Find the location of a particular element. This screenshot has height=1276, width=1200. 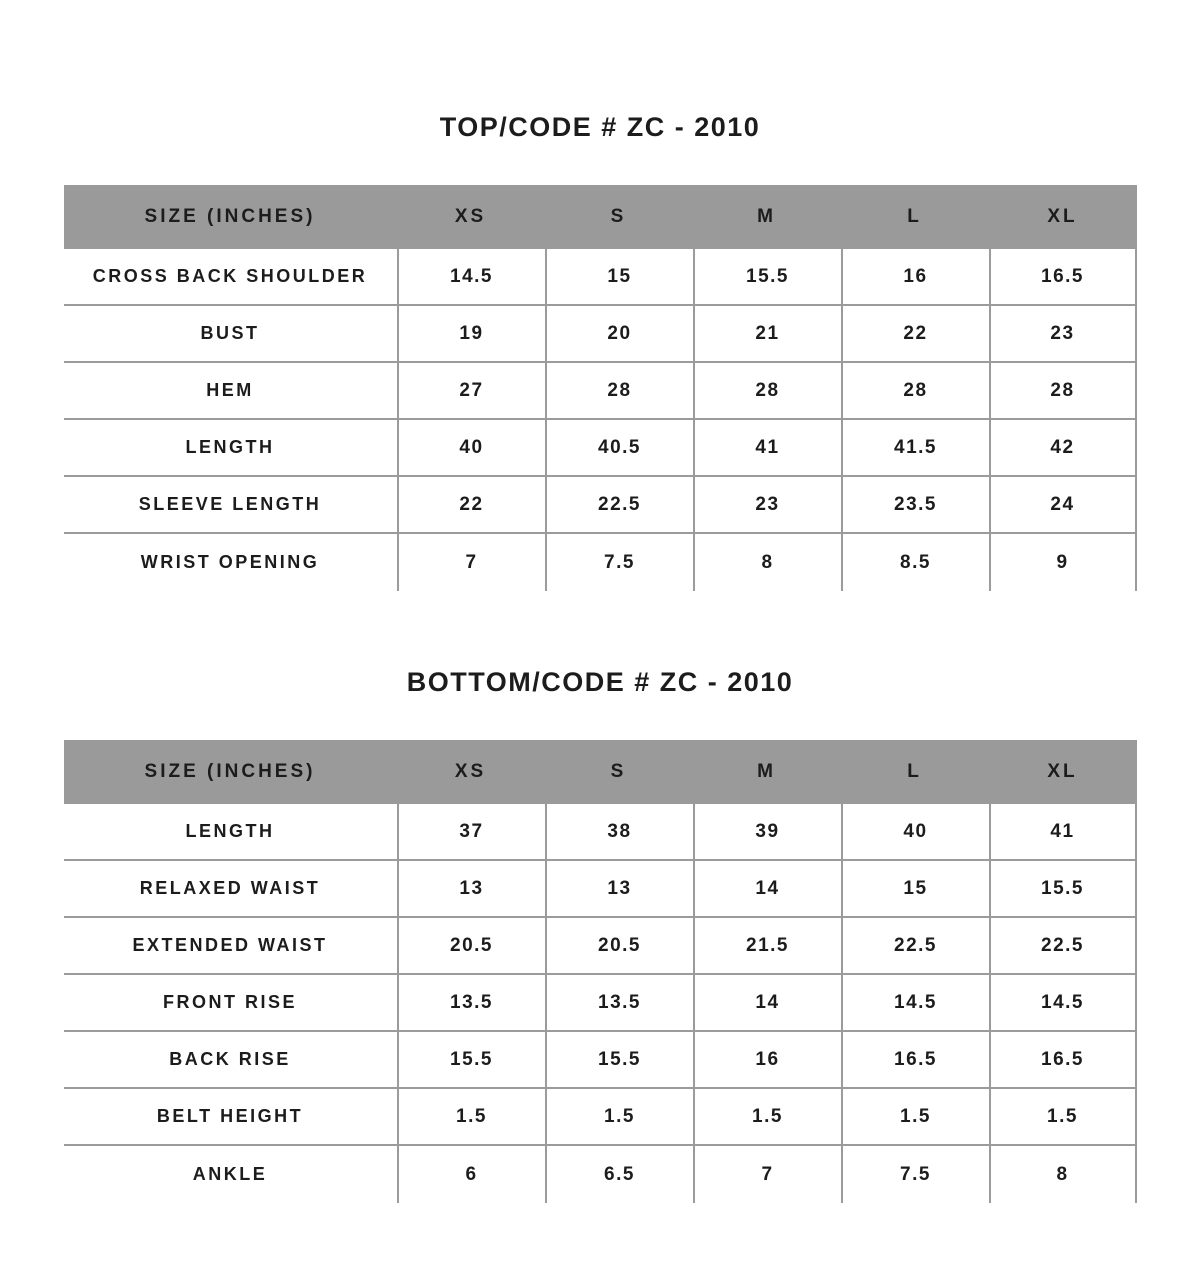

row-label: ANKLE is located at coordinates (230, 1174).